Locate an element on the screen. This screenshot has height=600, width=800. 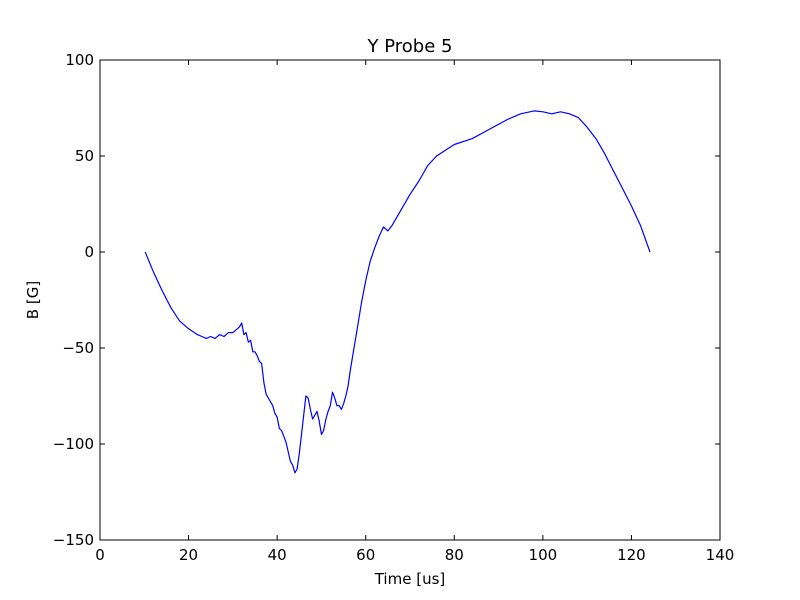
y-tick-label: −100 is located at coordinates (73, 444).